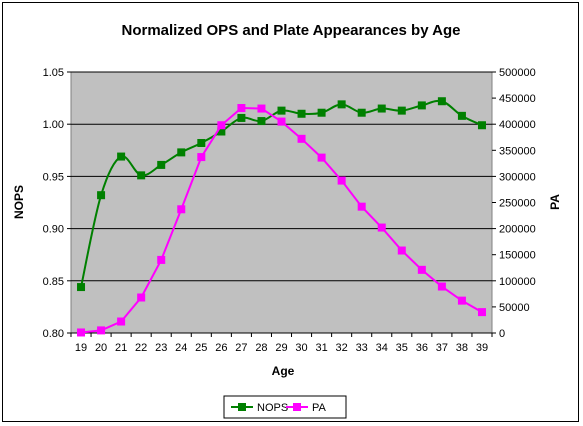 This screenshot has width=583, height=426. What do you see at coordinates (382, 348) in the screenshot?
I see `x-tick-label: 34` at bounding box center [382, 348].